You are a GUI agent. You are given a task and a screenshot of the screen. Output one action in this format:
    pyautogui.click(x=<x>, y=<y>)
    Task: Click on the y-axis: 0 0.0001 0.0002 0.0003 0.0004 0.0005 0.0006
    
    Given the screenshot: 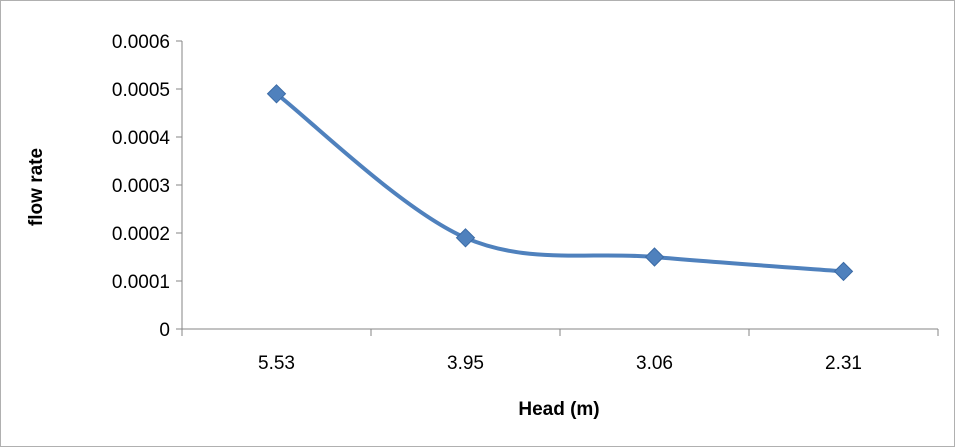 What is the action you would take?
    pyautogui.click(x=147, y=186)
    